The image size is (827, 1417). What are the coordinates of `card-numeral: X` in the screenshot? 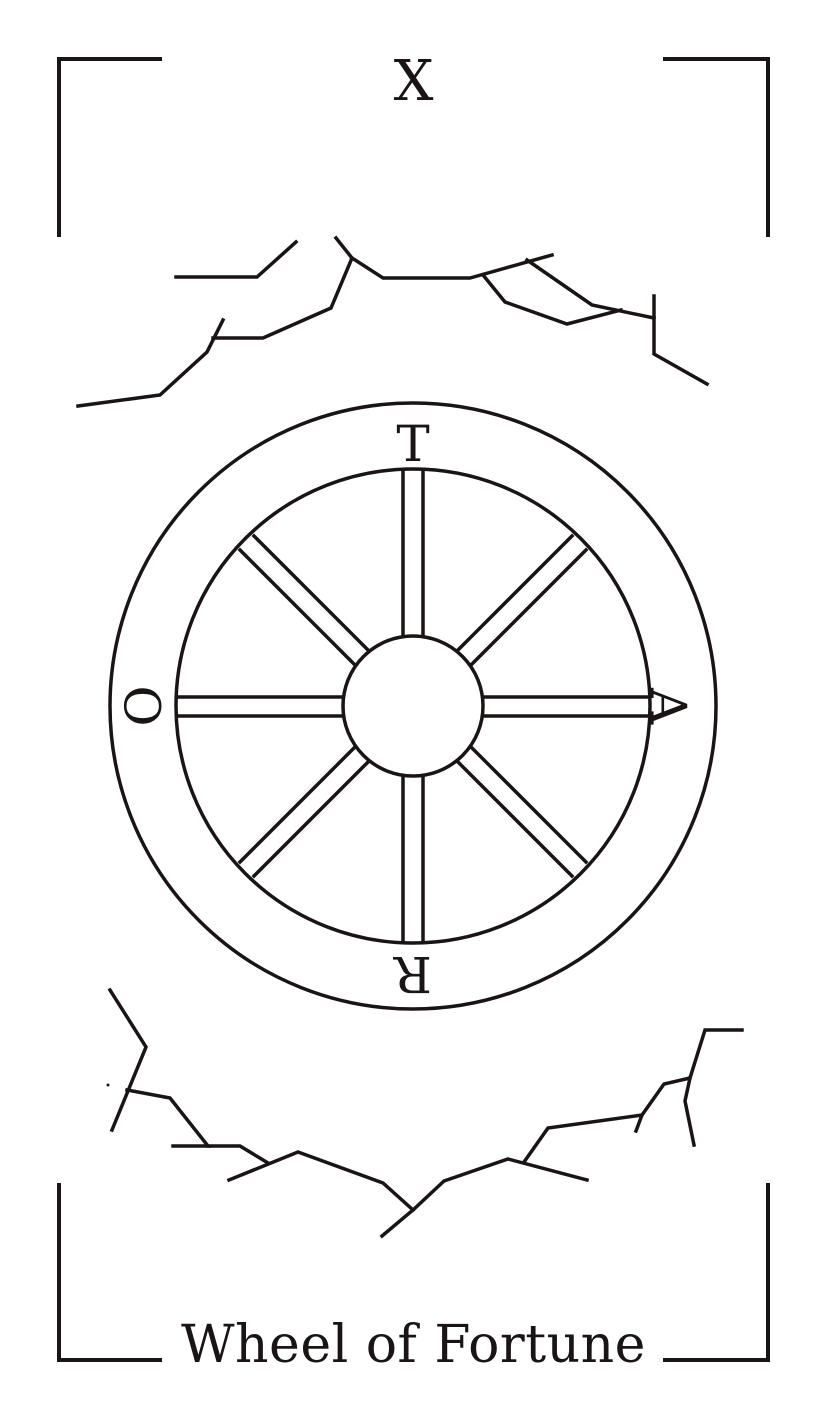 It's located at (413, 81).